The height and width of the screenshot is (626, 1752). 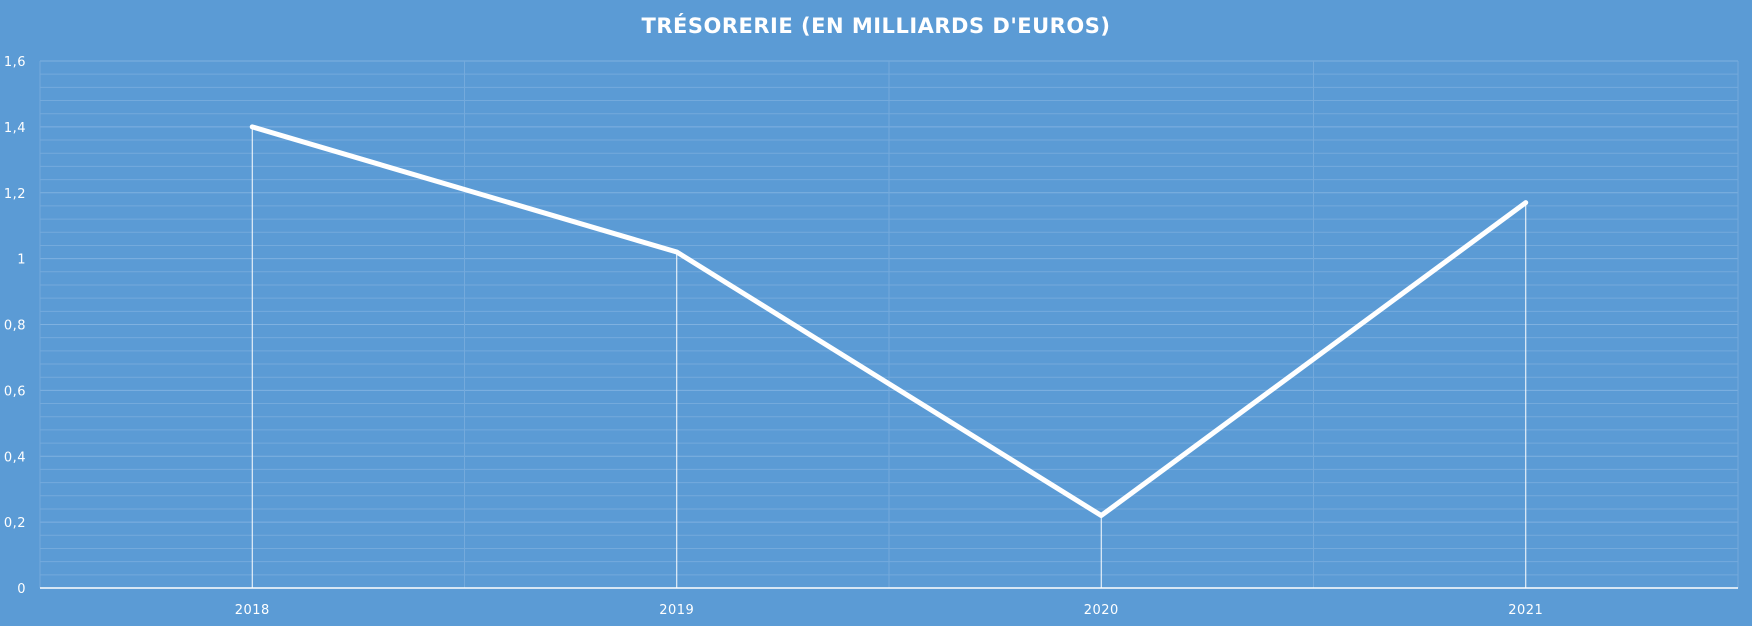 I want to click on y-tick-label: 1,2, so click(x=15, y=194).